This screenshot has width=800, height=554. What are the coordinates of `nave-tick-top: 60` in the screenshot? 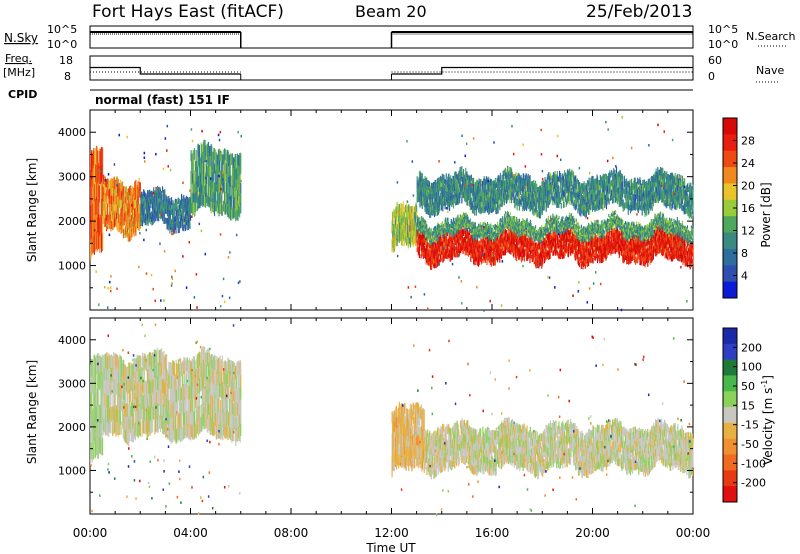 It's located at (715, 60).